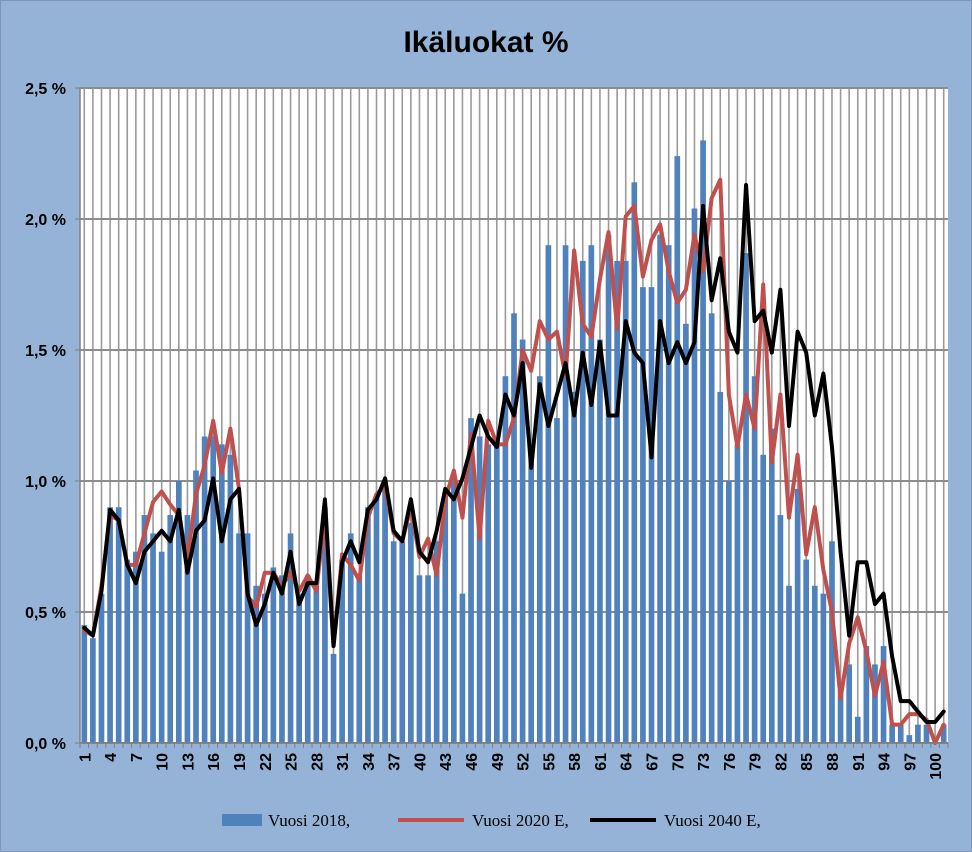 This screenshot has height=852, width=972. I want to click on x-tick-label: 94, so click(885, 762).